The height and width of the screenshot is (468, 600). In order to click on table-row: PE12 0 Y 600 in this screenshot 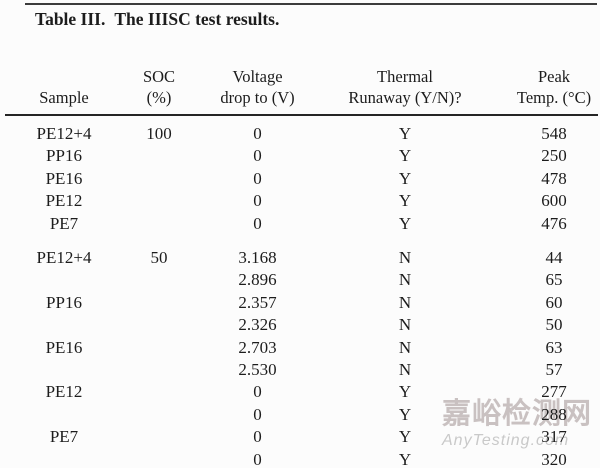, I will do `click(301, 201)`.